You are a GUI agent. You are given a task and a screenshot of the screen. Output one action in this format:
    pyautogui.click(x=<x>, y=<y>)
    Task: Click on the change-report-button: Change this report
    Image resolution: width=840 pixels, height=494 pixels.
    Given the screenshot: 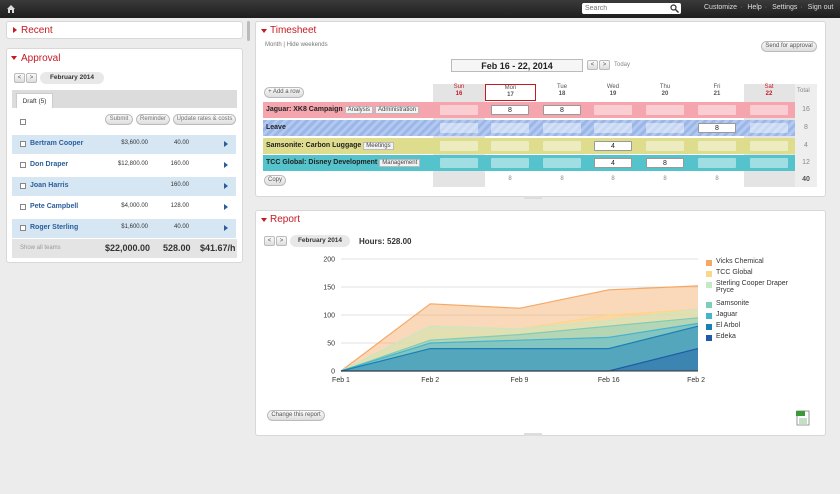 What is the action you would take?
    pyautogui.click(x=296, y=415)
    